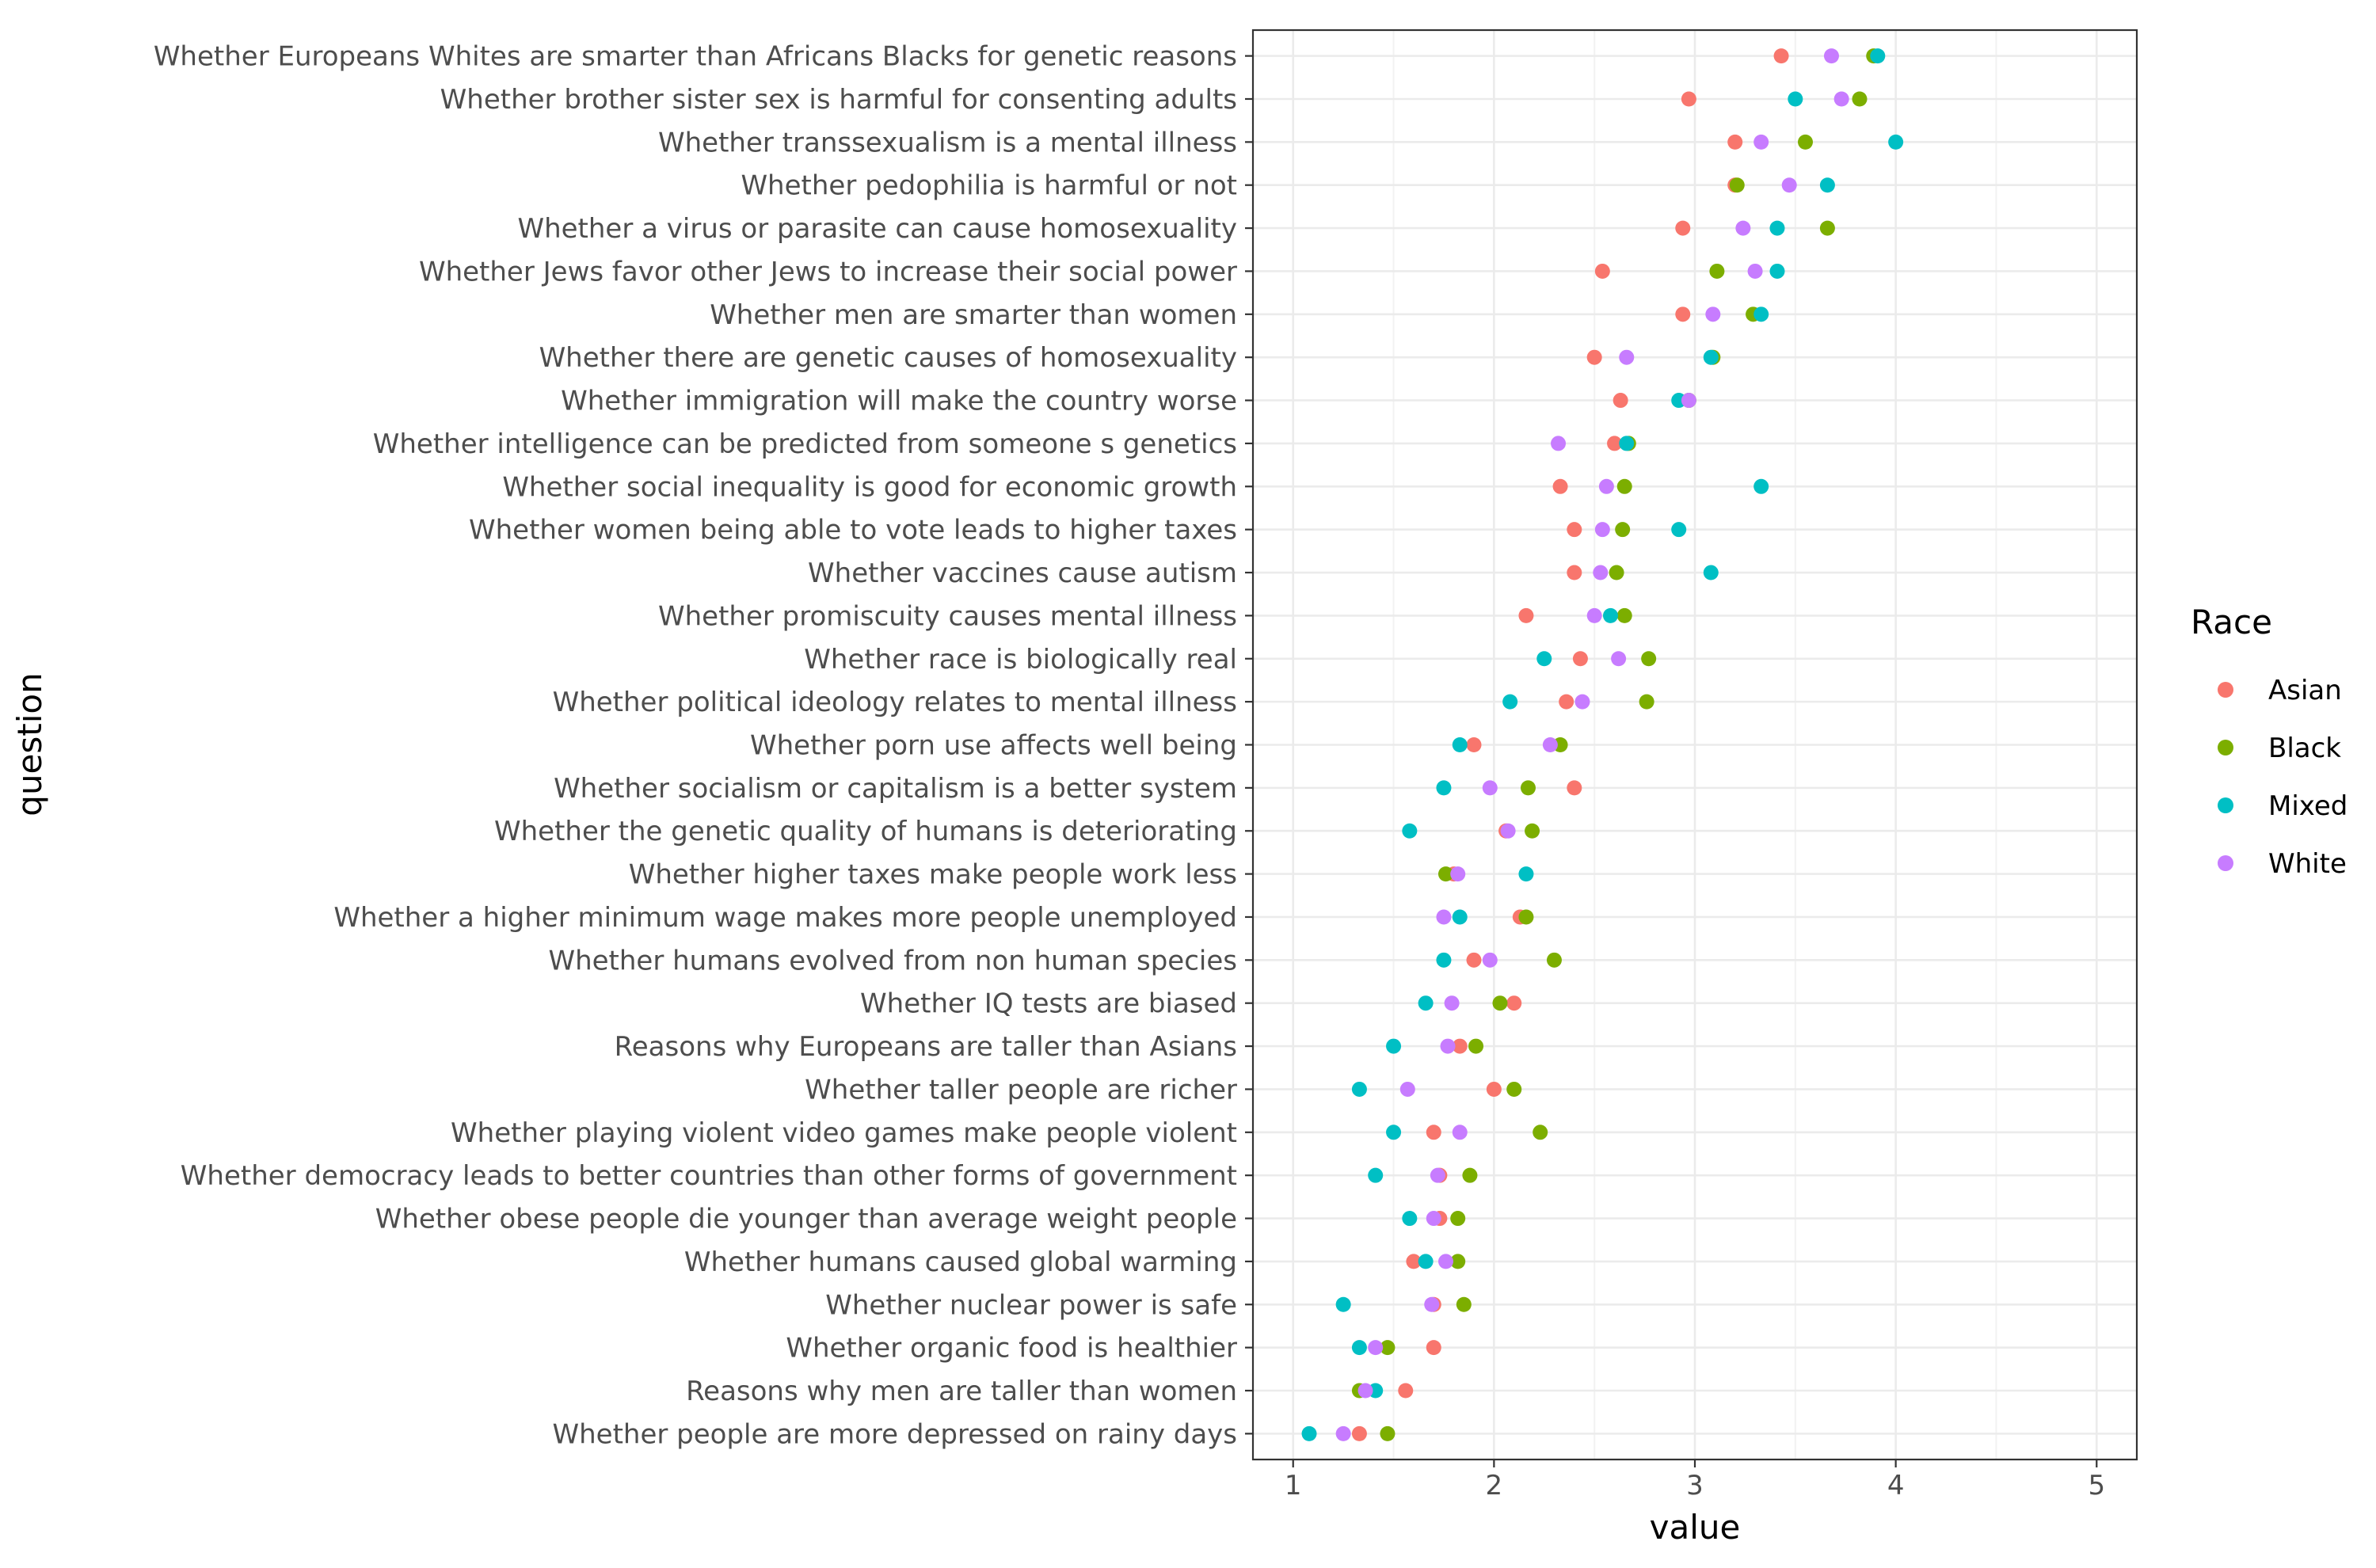  What do you see at coordinates (2305, 690) in the screenshot?
I see `legend-label: Asian` at bounding box center [2305, 690].